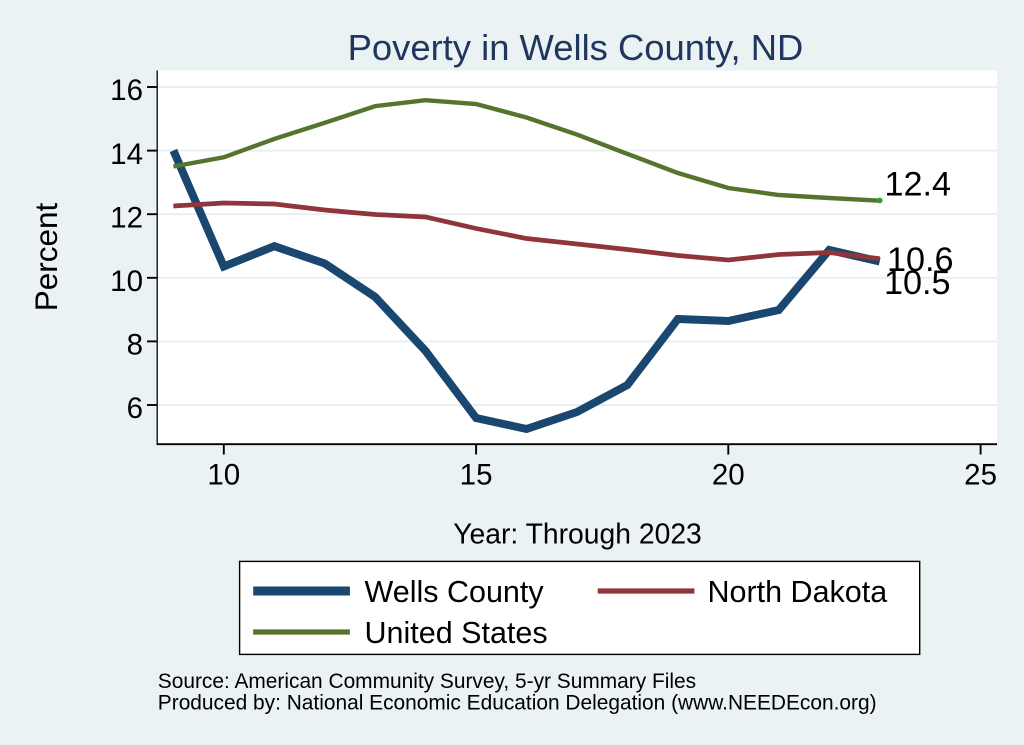 This screenshot has width=1024, height=745. What do you see at coordinates (456, 633) in the screenshot?
I see `svg-text: United States` at bounding box center [456, 633].